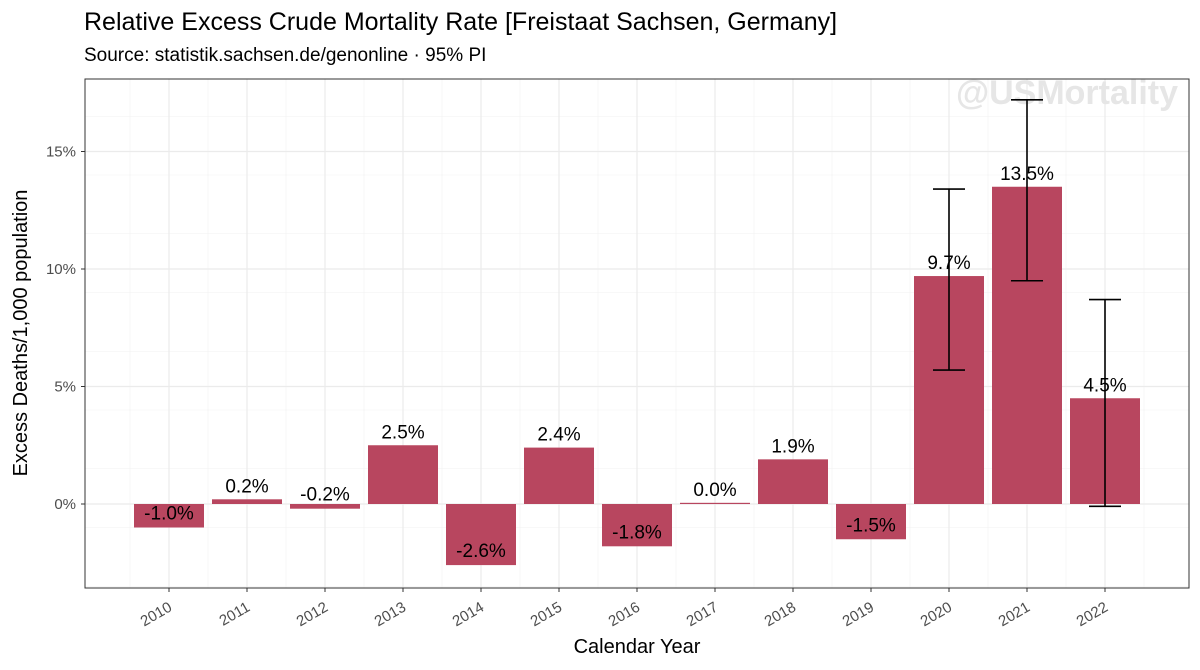 This screenshot has width=1200, height=670. What do you see at coordinates (61, 152) in the screenshot?
I see `y-tick-label: 15%` at bounding box center [61, 152].